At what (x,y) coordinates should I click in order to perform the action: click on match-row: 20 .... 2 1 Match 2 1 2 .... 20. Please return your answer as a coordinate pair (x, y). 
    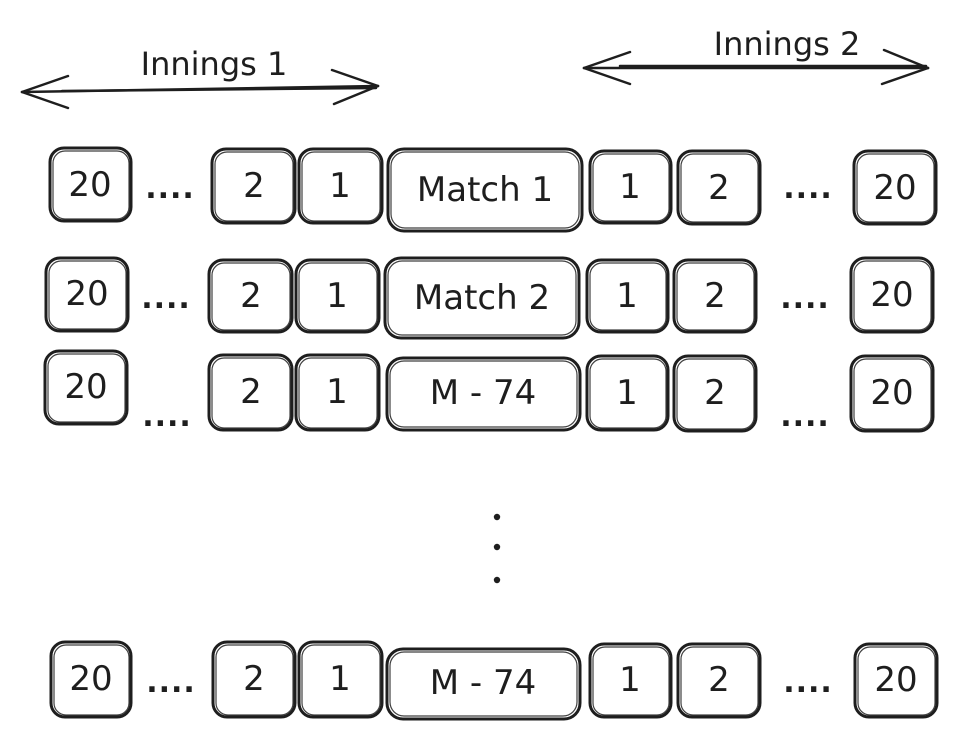
    Looking at the image, I should click on (489, 298).